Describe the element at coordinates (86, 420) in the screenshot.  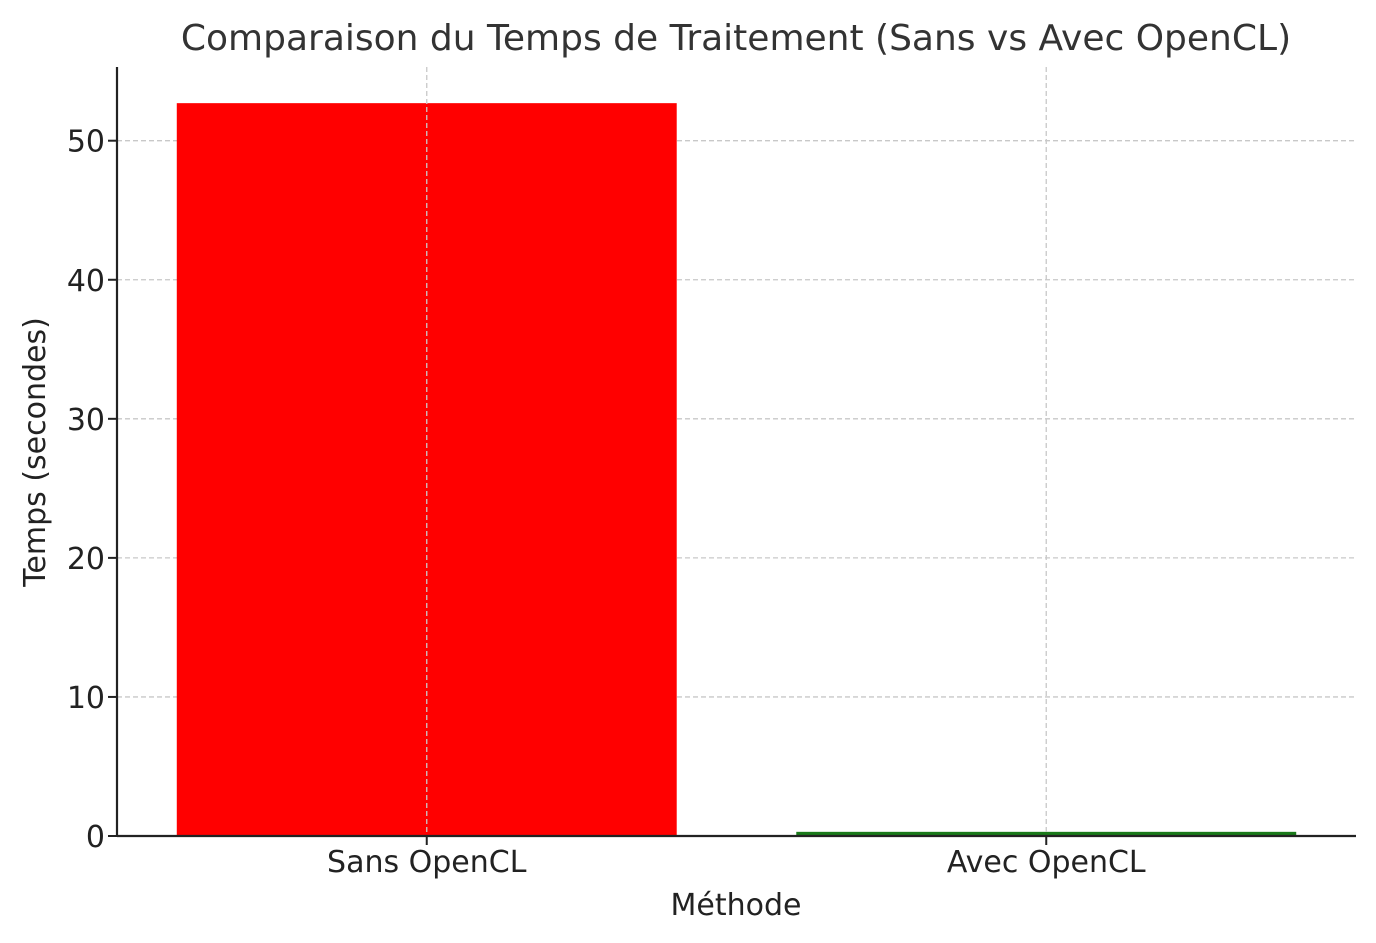
I see `y-tick-label: 30` at that location.